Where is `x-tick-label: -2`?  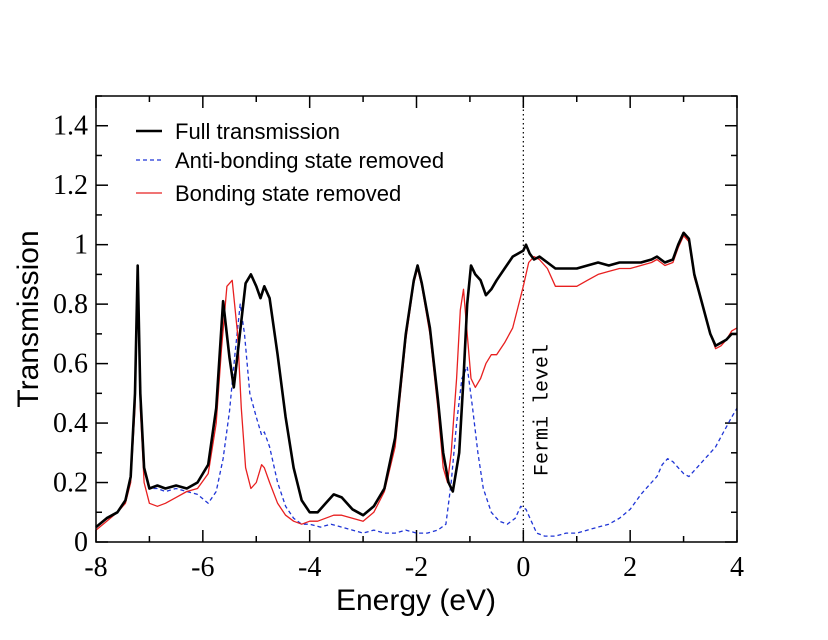
x-tick-label: -2 is located at coordinates (416, 567).